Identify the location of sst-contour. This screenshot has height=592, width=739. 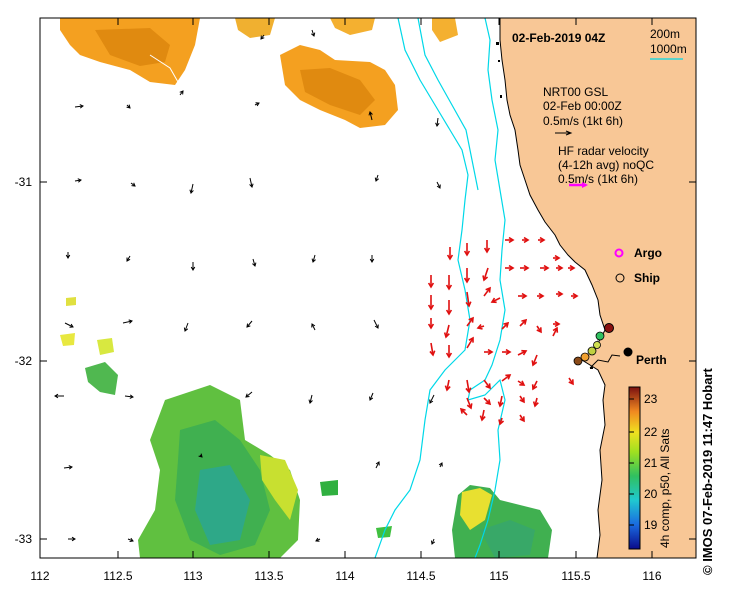
(164, 68).